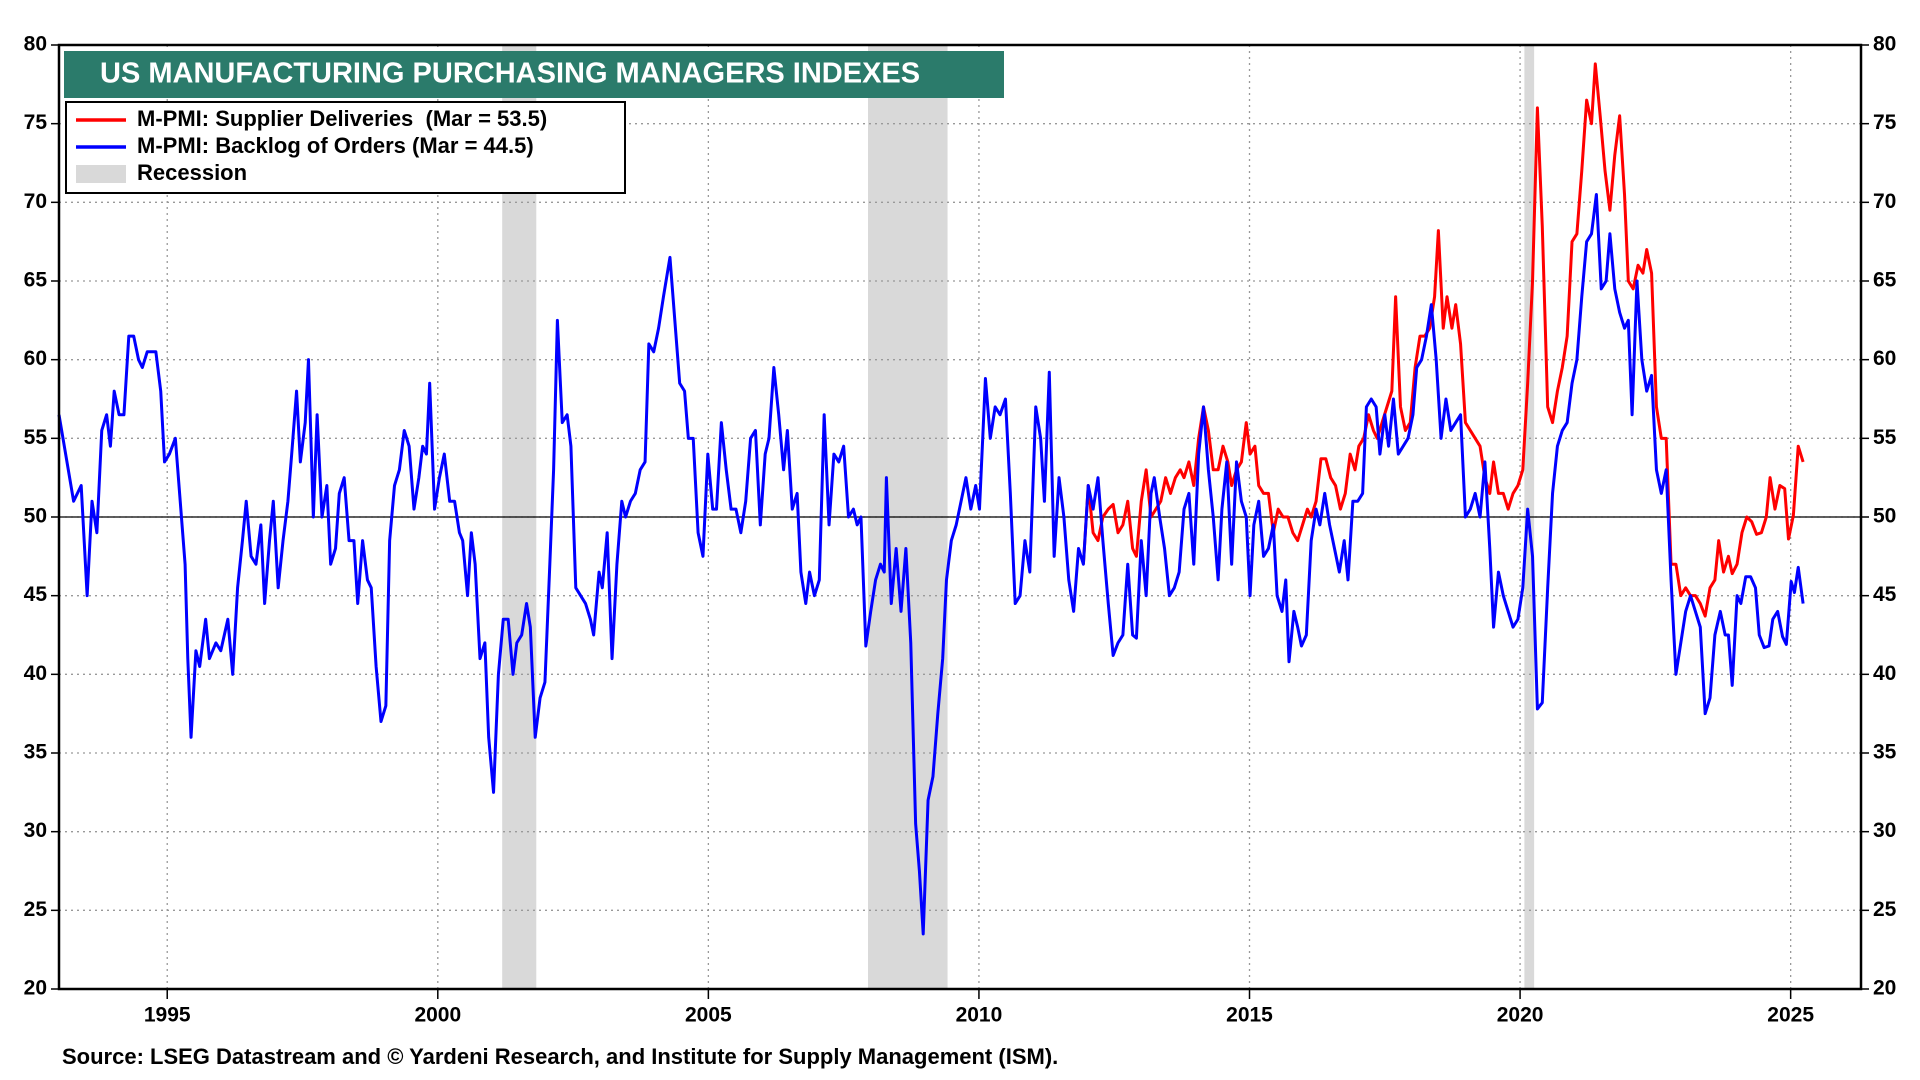 Image resolution: width=1920 pixels, height=1080 pixels. I want to click on x-tick-label: 2010, so click(979, 1015).